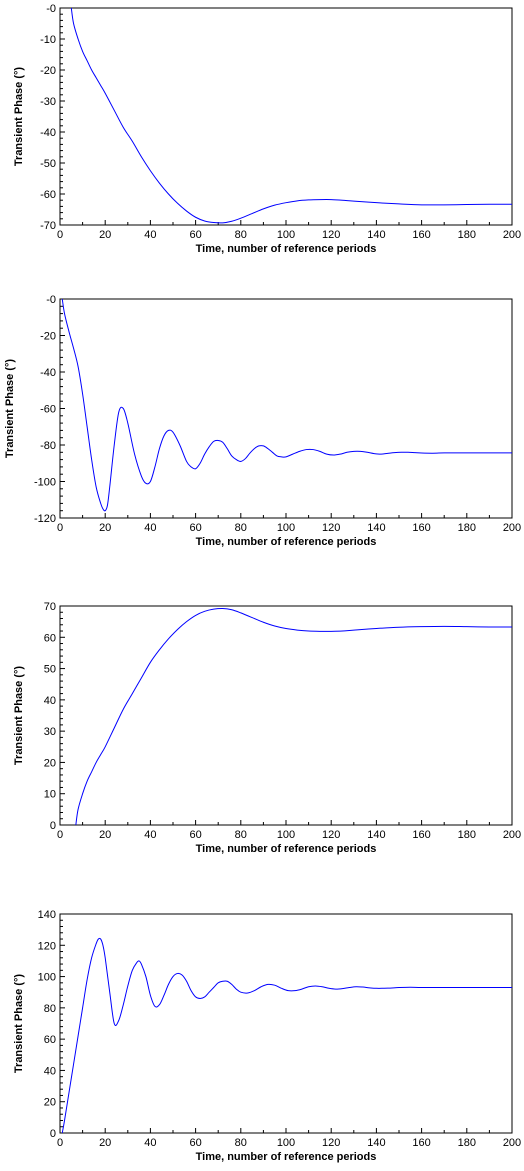 The image size is (524, 1171). What do you see at coordinates (48, 446) in the screenshot?
I see `y-tick-label: -80` at bounding box center [48, 446].